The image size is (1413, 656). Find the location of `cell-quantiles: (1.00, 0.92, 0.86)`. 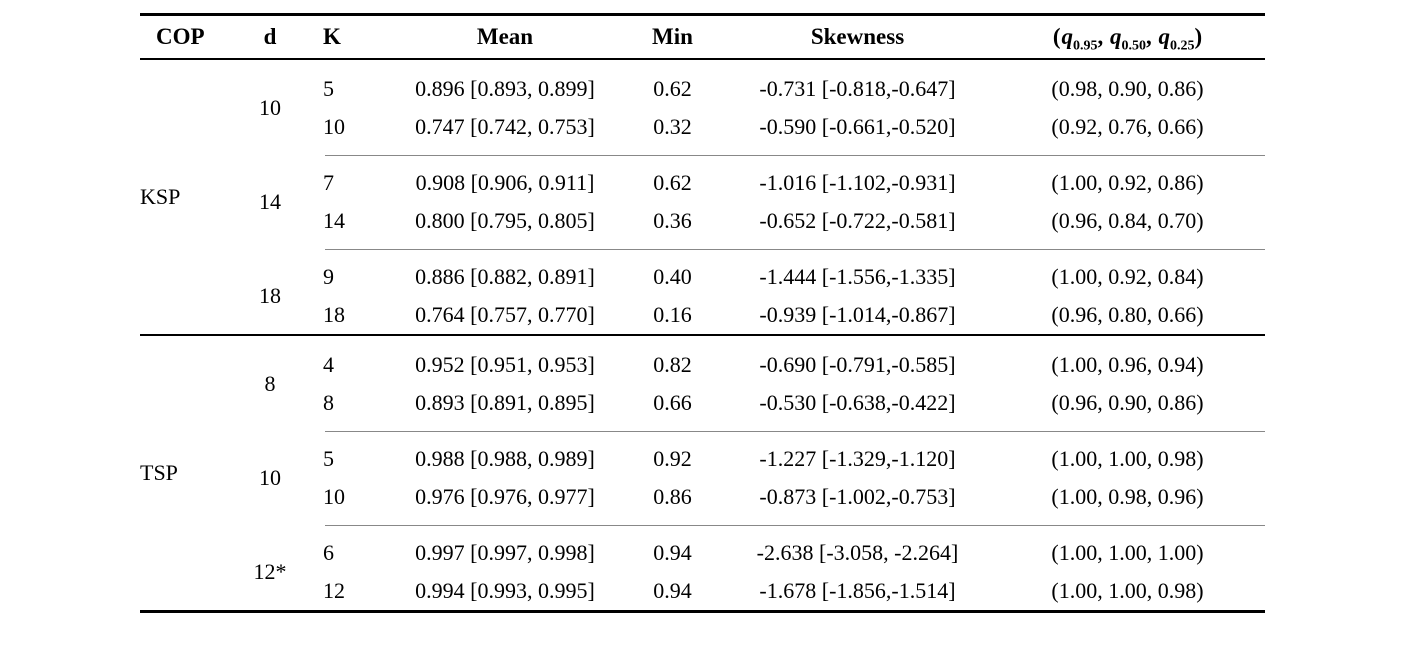

cell-quantiles: (1.00, 0.92, 0.86) is located at coordinates (1127, 182).